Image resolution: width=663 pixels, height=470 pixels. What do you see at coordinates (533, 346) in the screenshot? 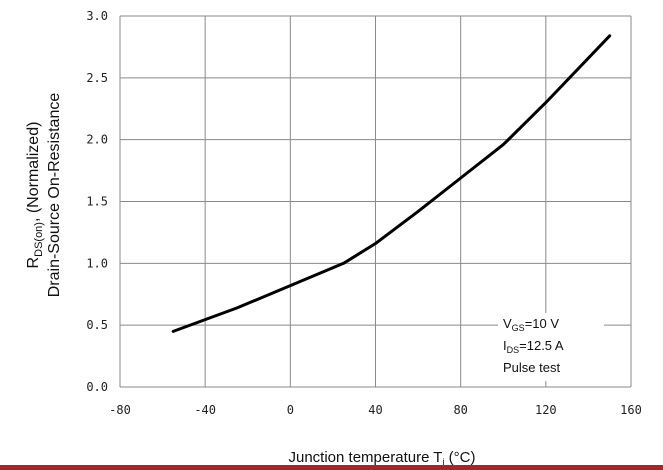
I see `annotation-ids: IDS=12.5 A` at bounding box center [533, 346].